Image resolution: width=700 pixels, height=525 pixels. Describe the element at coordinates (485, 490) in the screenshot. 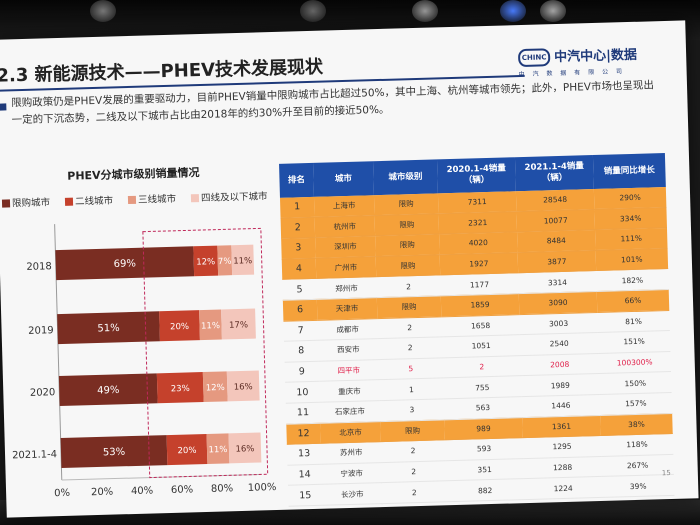

I see `cell-sales-2020: 882` at that location.